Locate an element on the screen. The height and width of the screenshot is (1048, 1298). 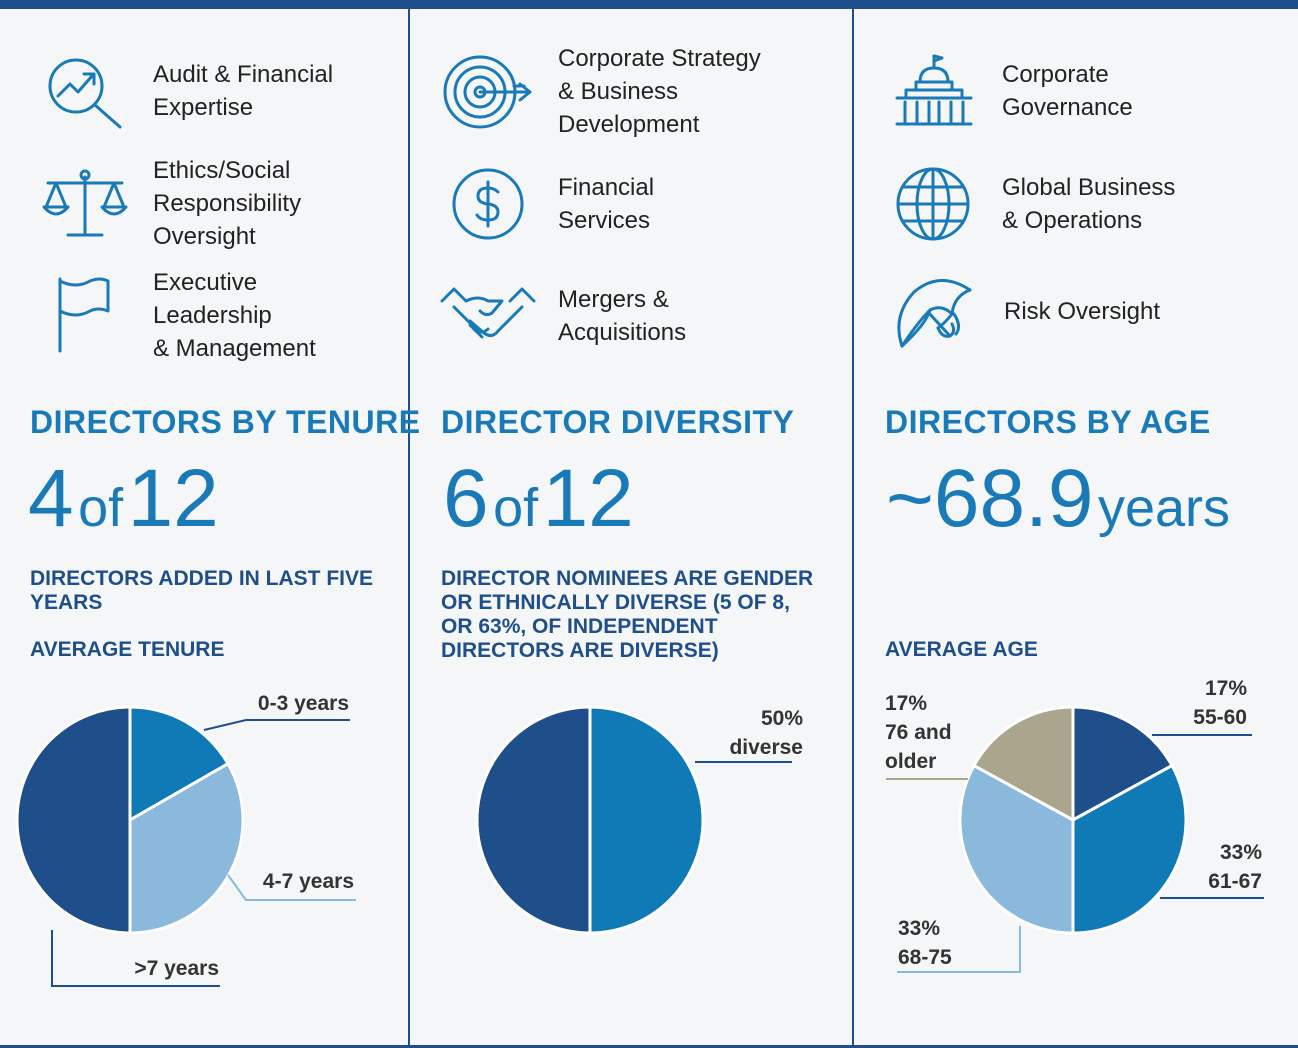
pie-label: 68-75 is located at coordinates (925, 957).